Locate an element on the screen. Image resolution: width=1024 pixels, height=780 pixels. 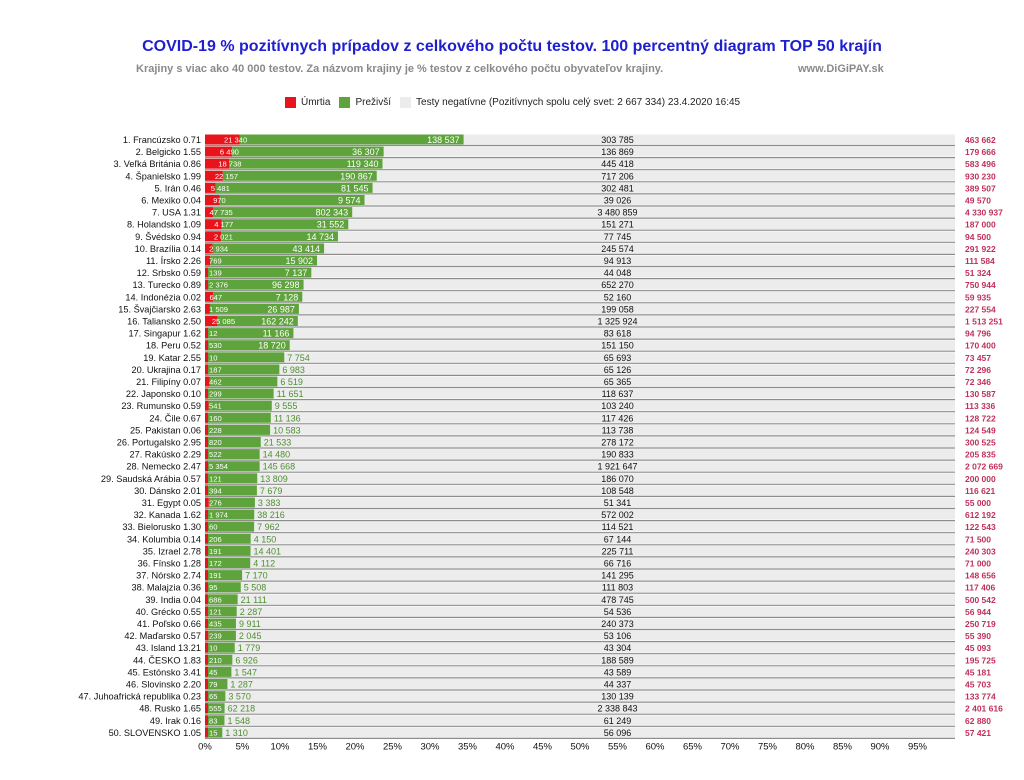
x-tick-label: 25% is located at coordinates (393, 747).